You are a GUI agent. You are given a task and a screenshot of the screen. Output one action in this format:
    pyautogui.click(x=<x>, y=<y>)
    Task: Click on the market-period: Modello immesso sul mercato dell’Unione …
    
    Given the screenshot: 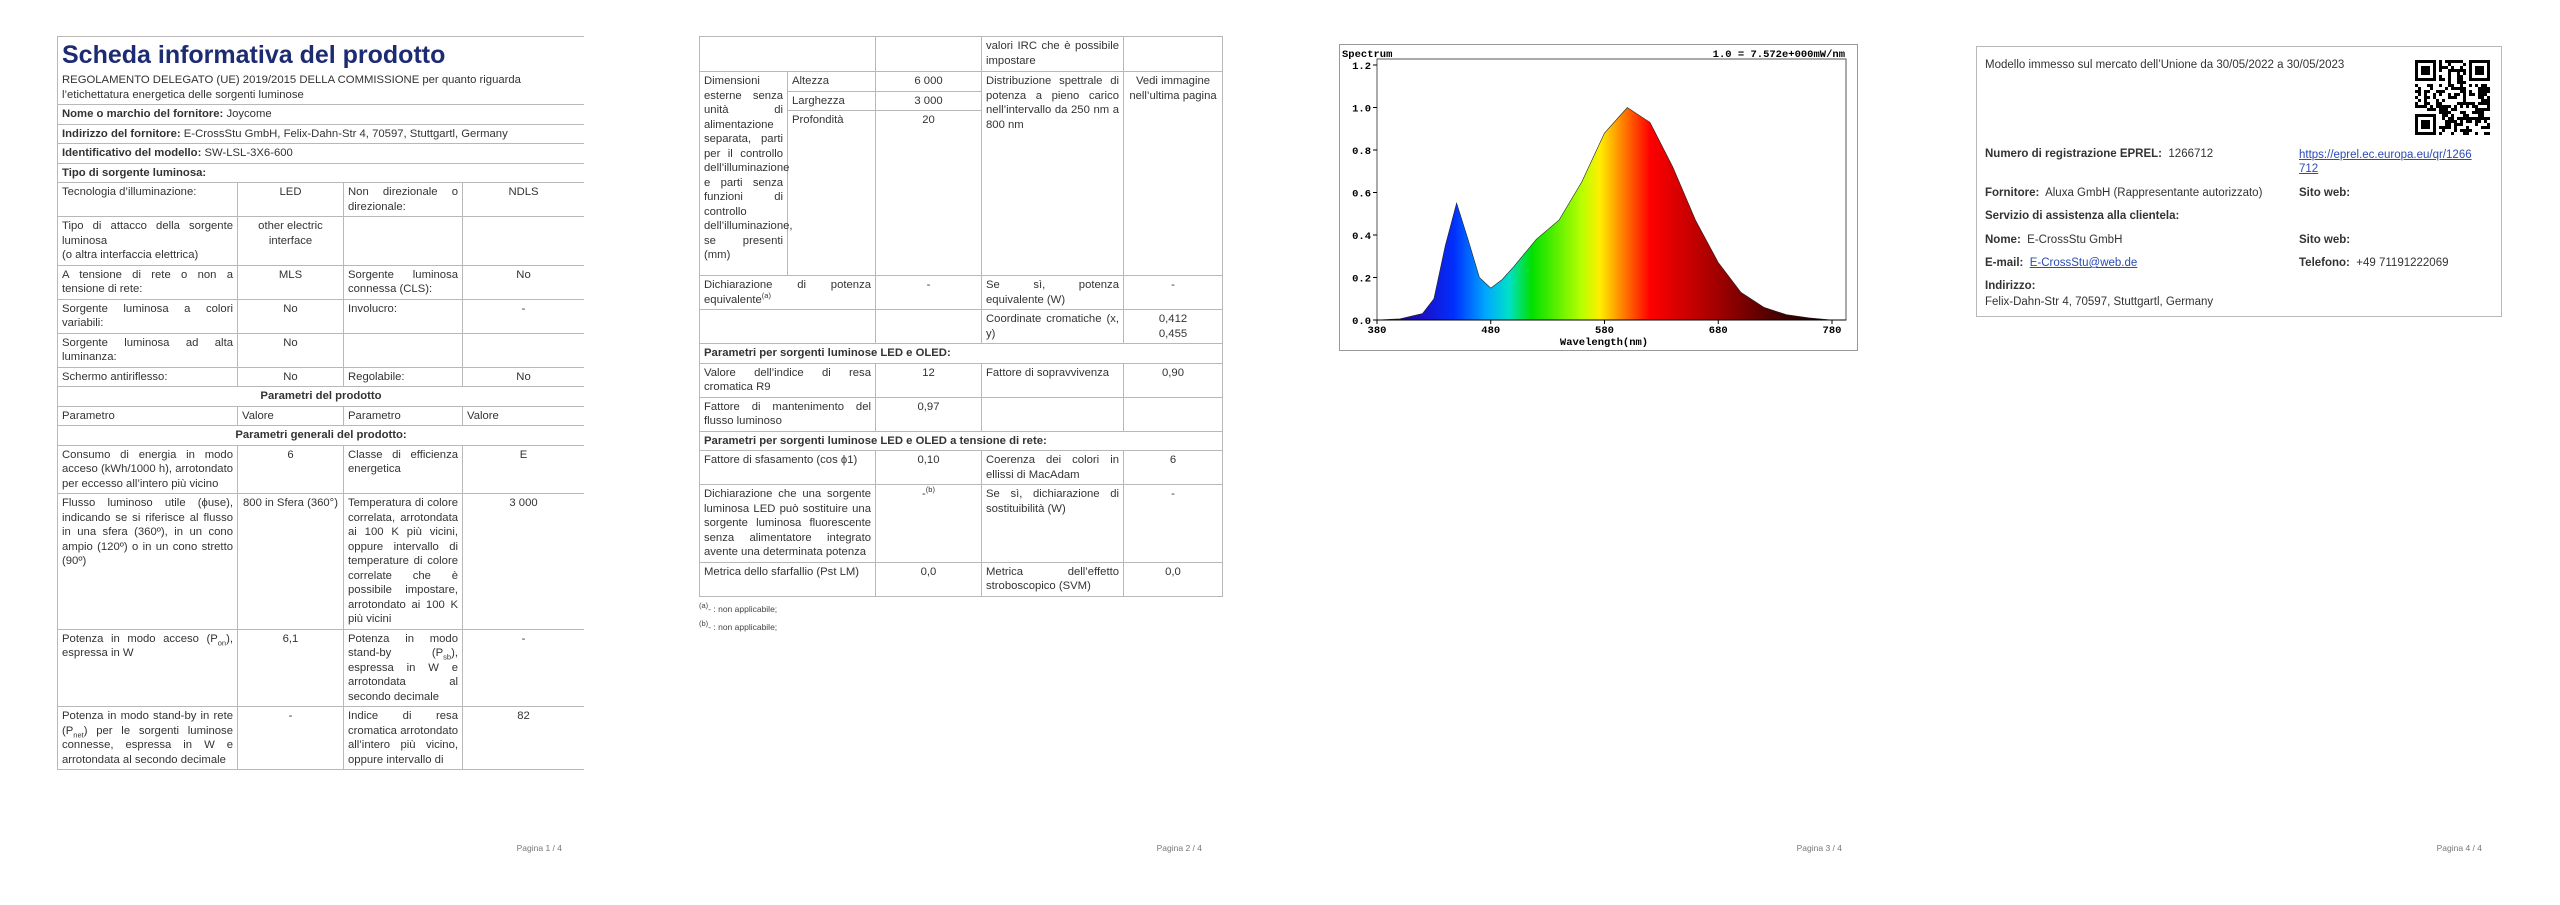 What is the action you would take?
    pyautogui.click(x=2165, y=65)
    